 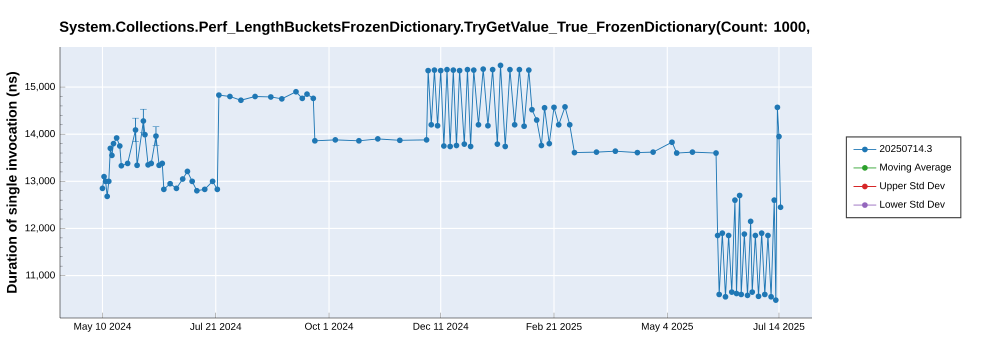 What do you see at coordinates (906, 148) in the screenshot?
I see `legend-label: 20250714.3` at bounding box center [906, 148].